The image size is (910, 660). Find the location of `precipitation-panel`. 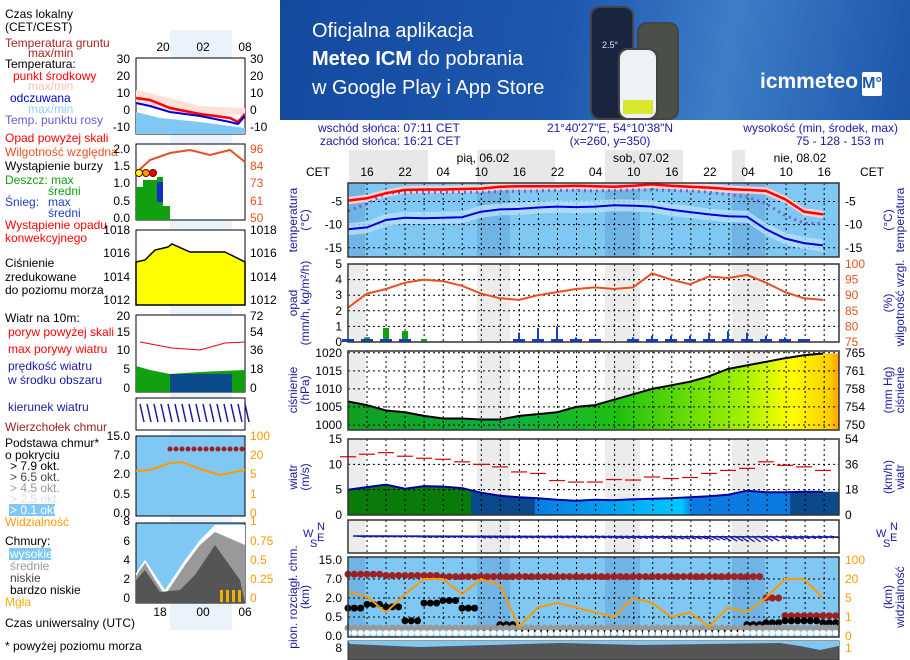

precipitation-panel is located at coordinates (593, 303).